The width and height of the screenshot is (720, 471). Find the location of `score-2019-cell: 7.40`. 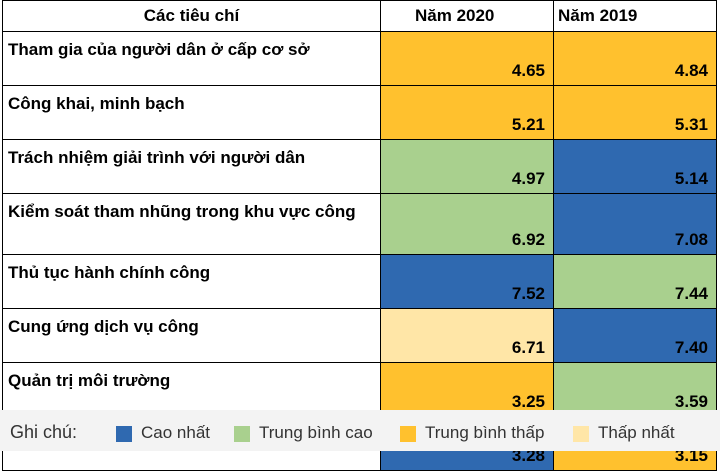

score-2019-cell: 7.40 is located at coordinates (635, 335).